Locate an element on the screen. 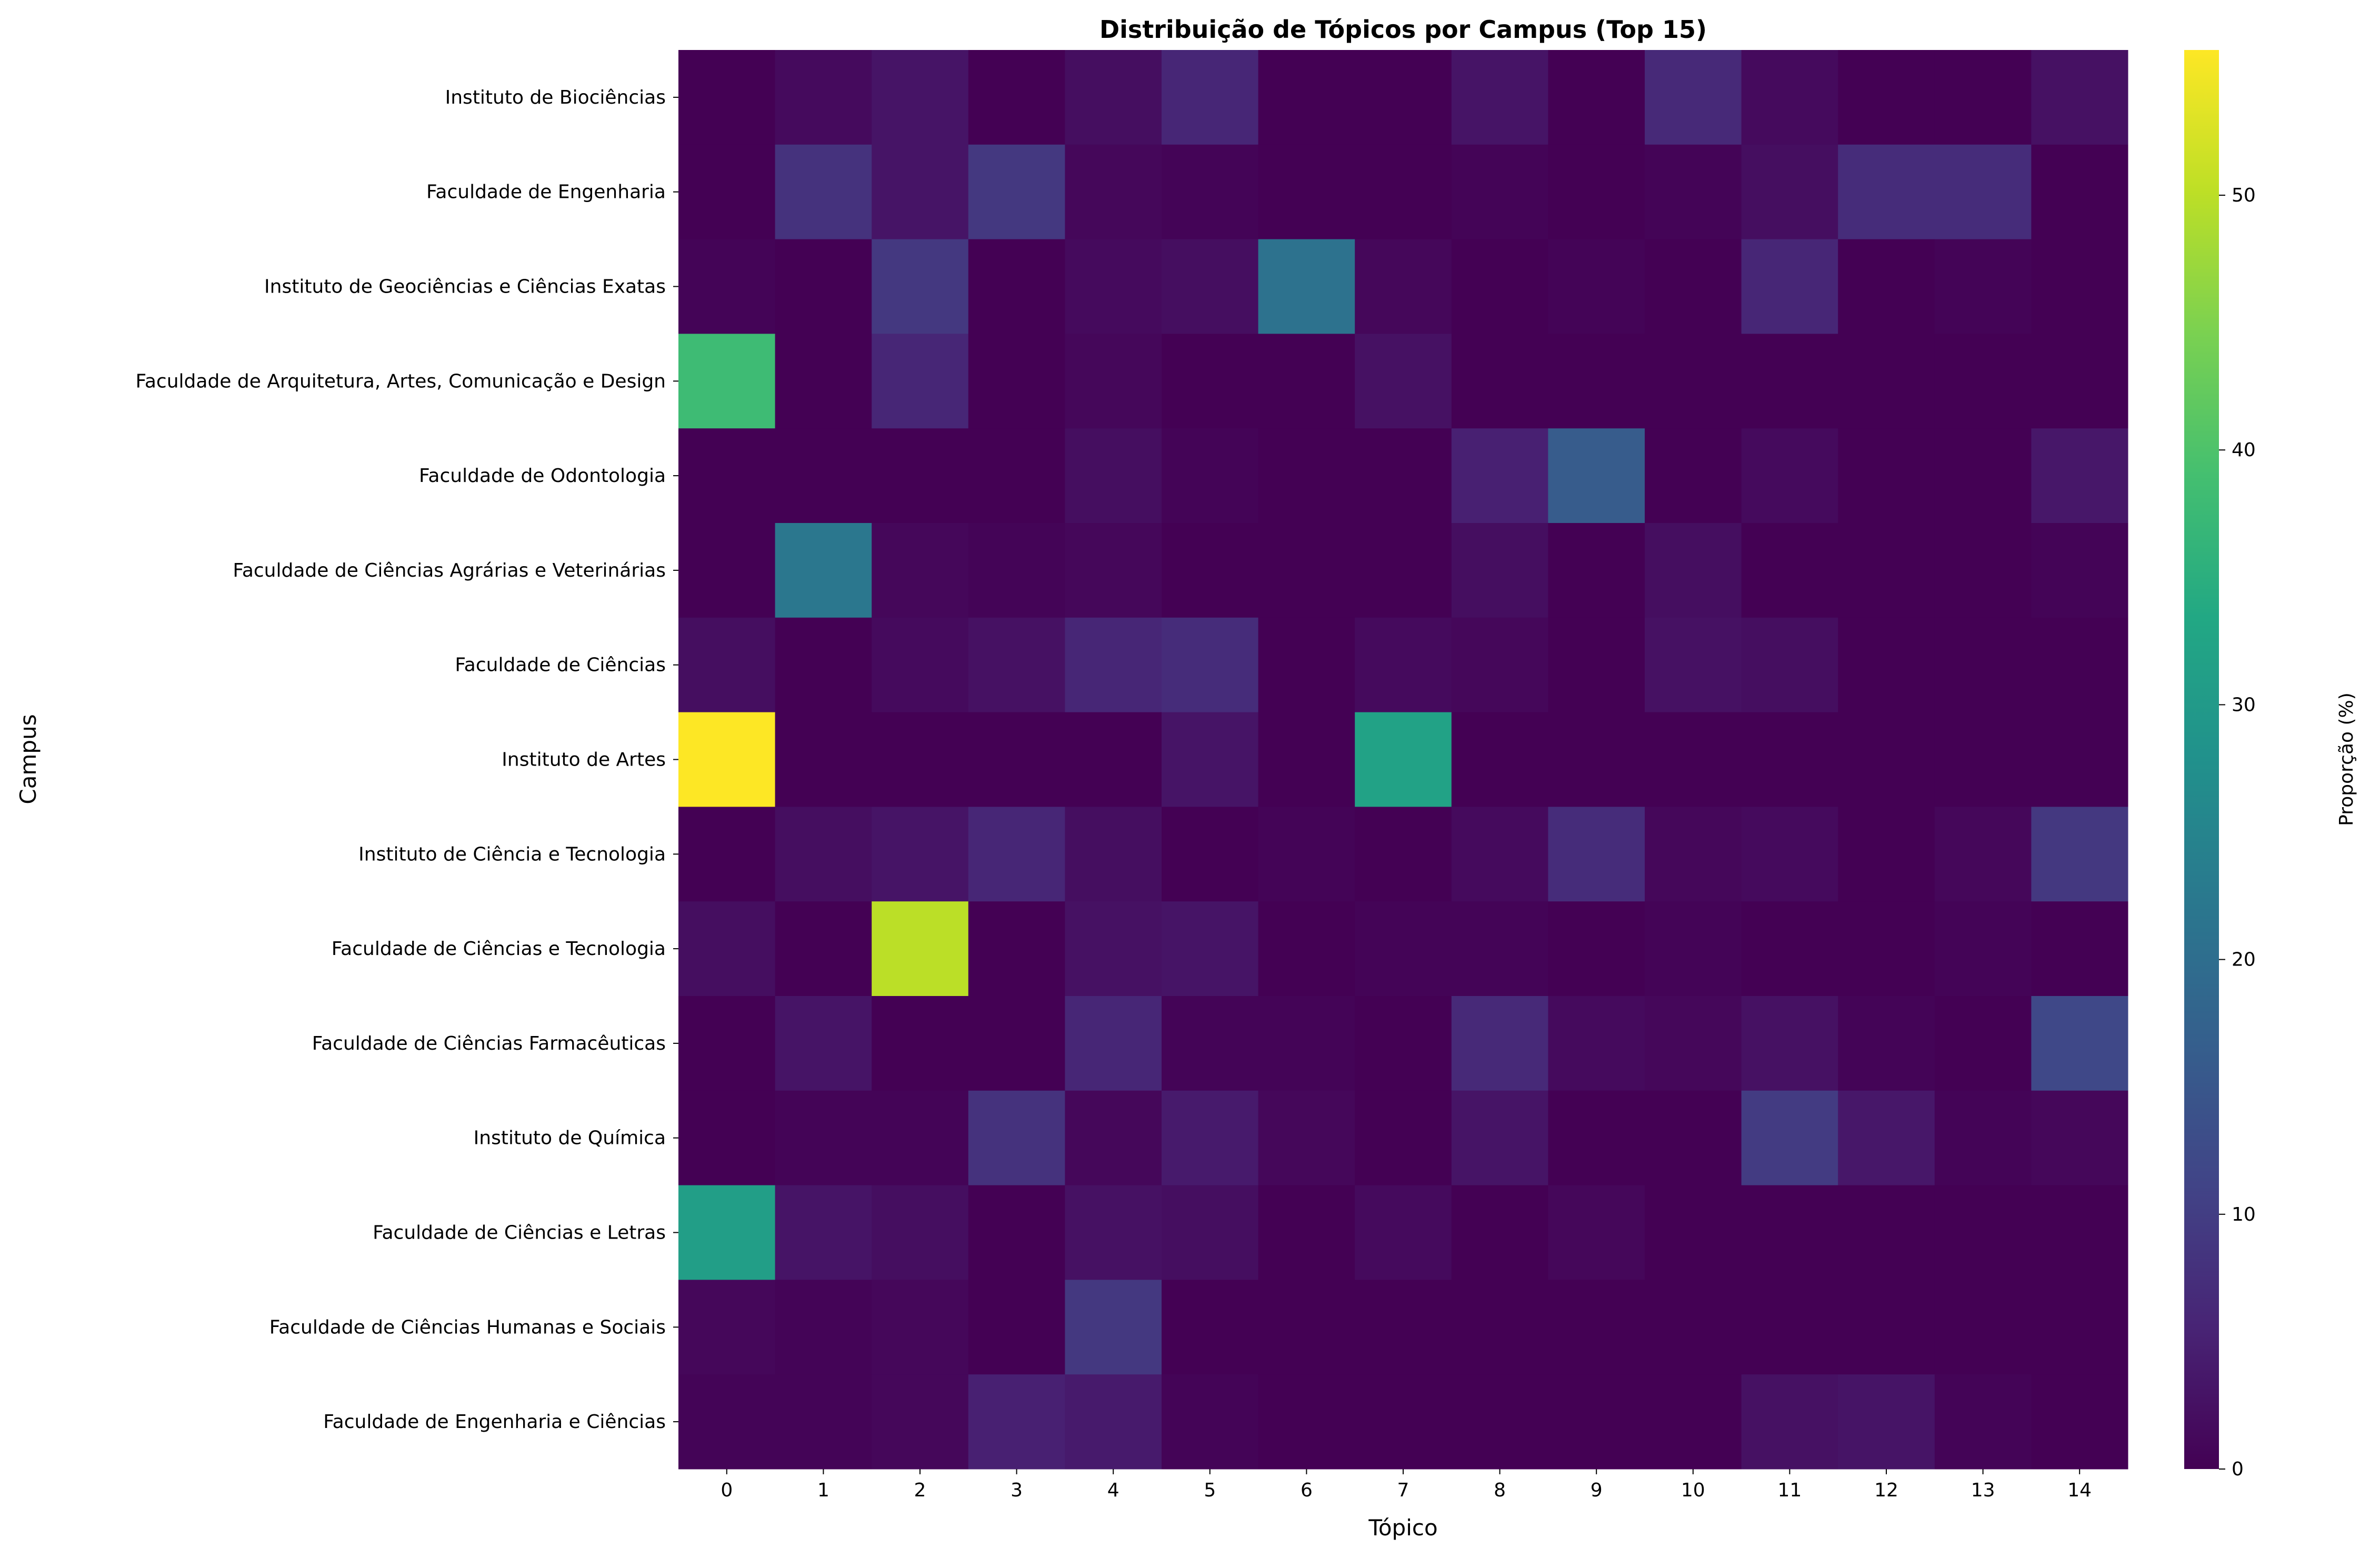 The width and height of the screenshot is (2380, 1559). x-tick-label: 14 is located at coordinates (2079, 1490).